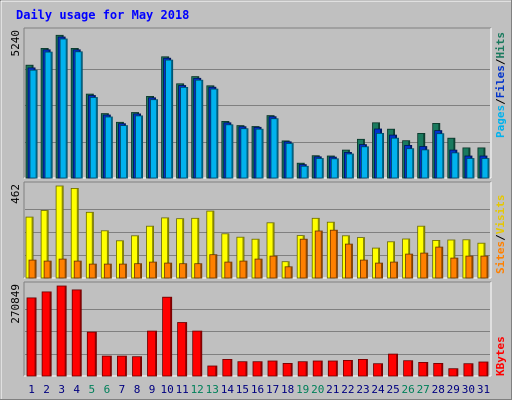 This screenshot has width=512, height=400. What do you see at coordinates (182, 389) in the screenshot?
I see `x-tick-label: 11` at bounding box center [182, 389].